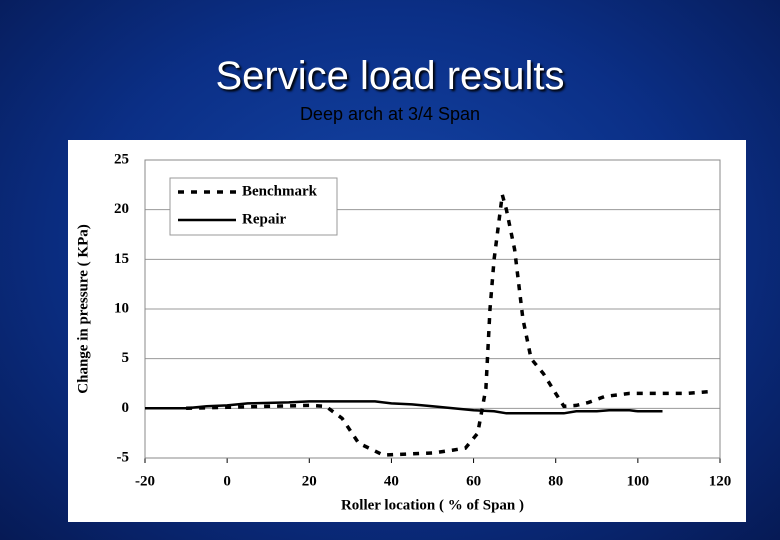  What do you see at coordinates (309, 481) in the screenshot?
I see `x-tick-label: 20` at bounding box center [309, 481].